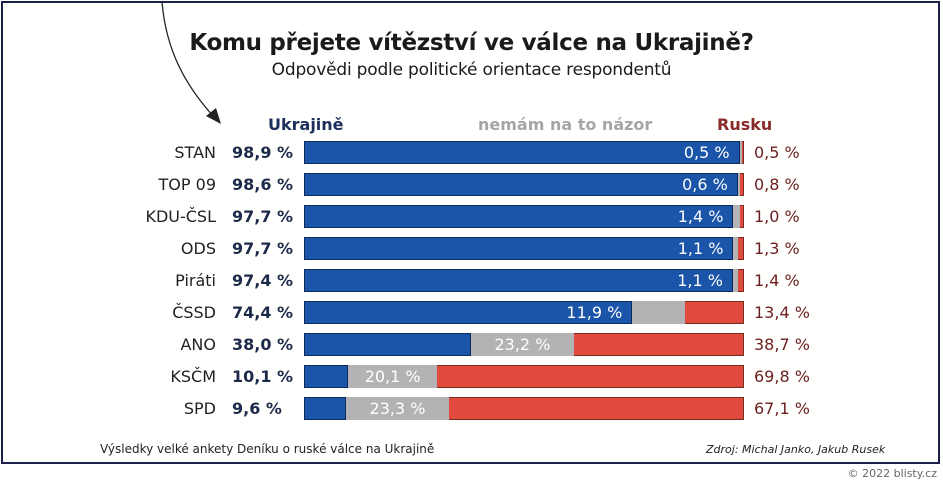 The image size is (943, 487). I want to click on russia-value-label: 1,4 %, so click(777, 280).